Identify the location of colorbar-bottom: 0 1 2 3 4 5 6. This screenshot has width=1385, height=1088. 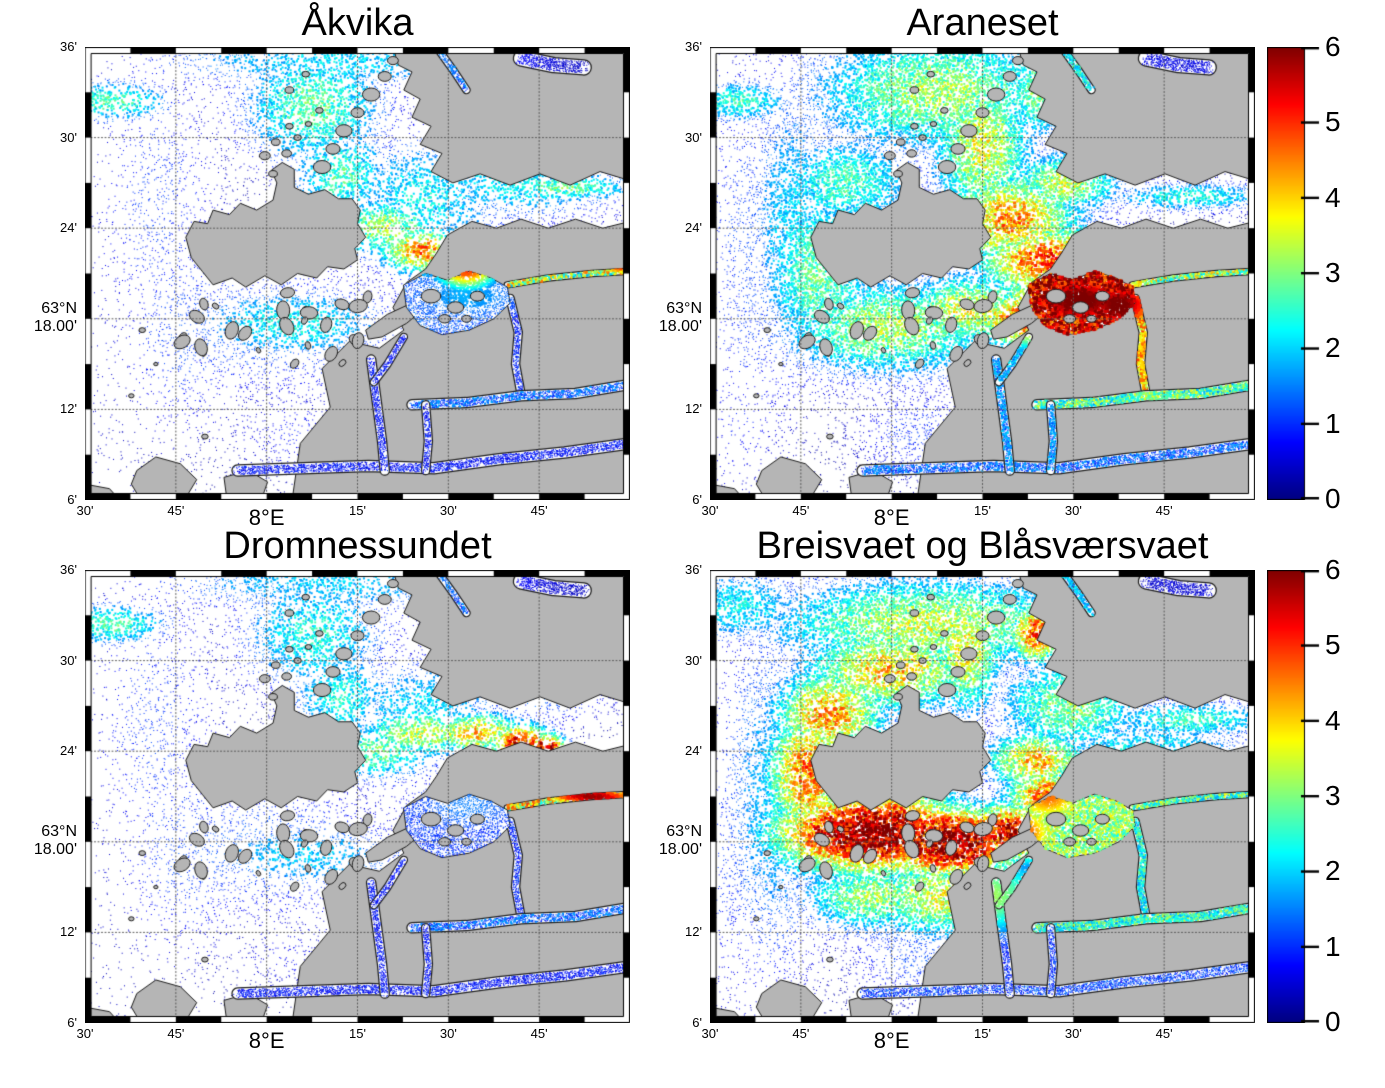
(1326, 795).